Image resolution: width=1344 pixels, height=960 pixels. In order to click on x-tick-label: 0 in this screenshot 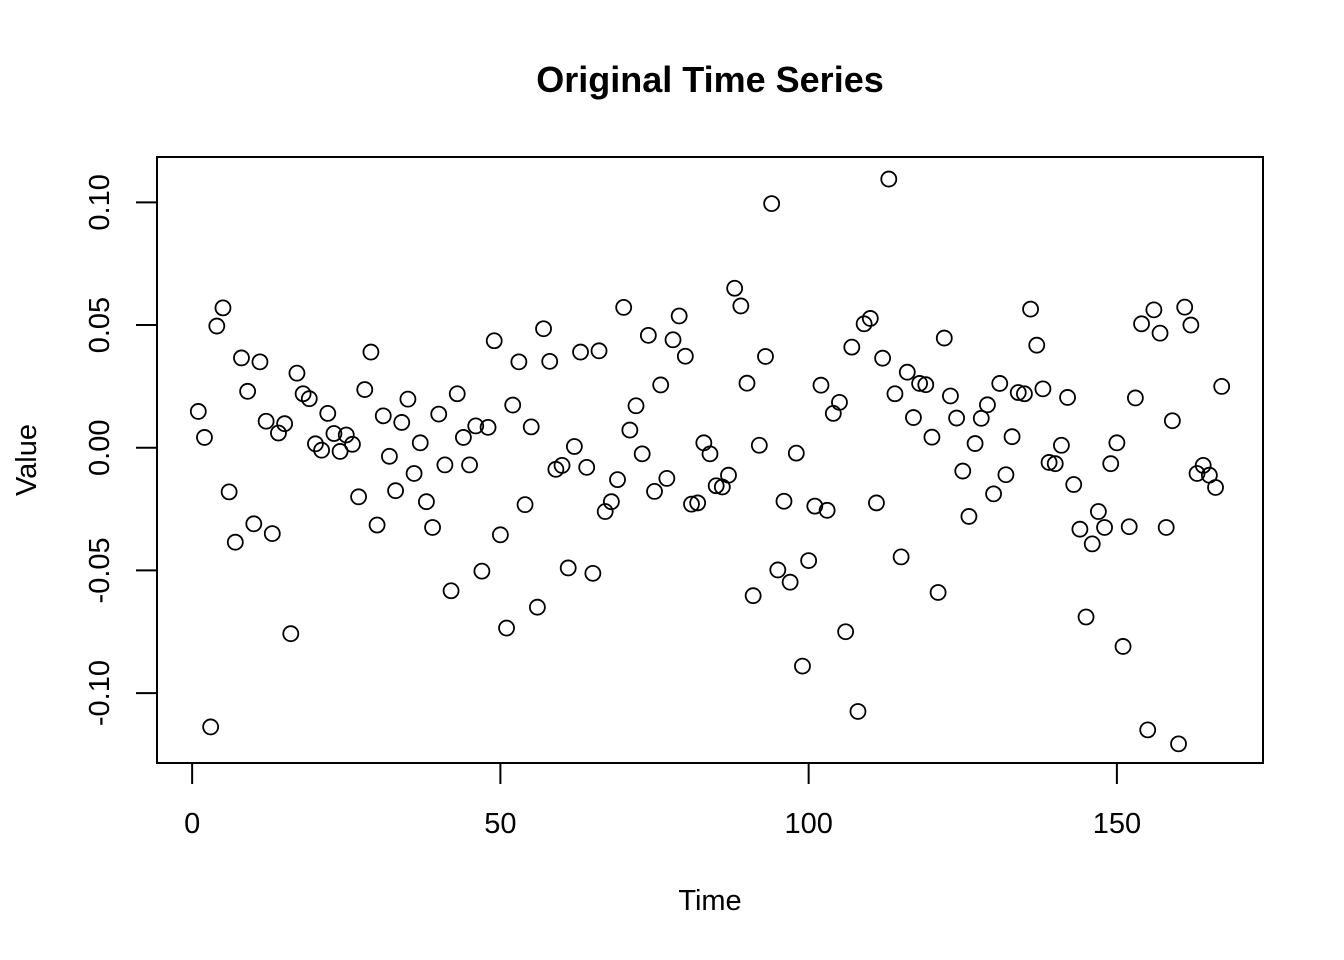, I will do `click(192, 824)`.